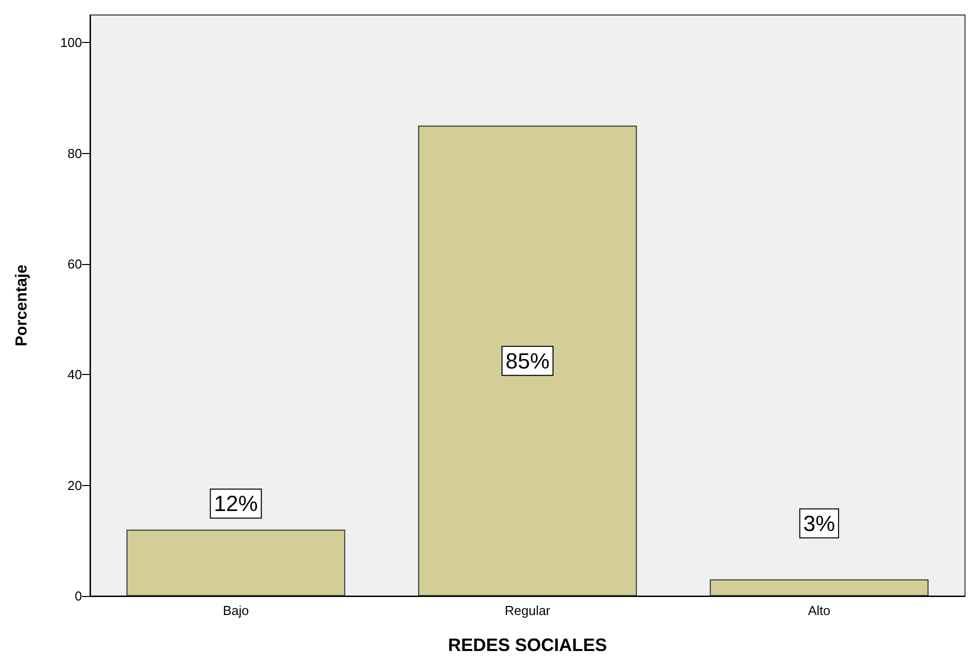 The image size is (972, 659). Describe the element at coordinates (22, 305) in the screenshot. I see `y-axis-title: Porcentaje` at that location.